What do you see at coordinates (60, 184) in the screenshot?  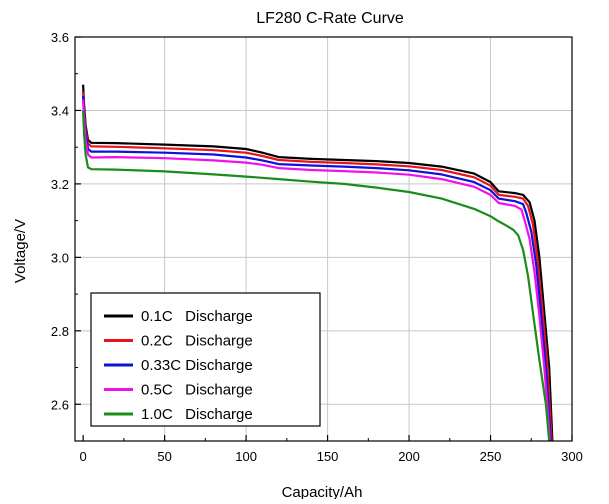 I see `y-tick-label: 3.2` at bounding box center [60, 184].